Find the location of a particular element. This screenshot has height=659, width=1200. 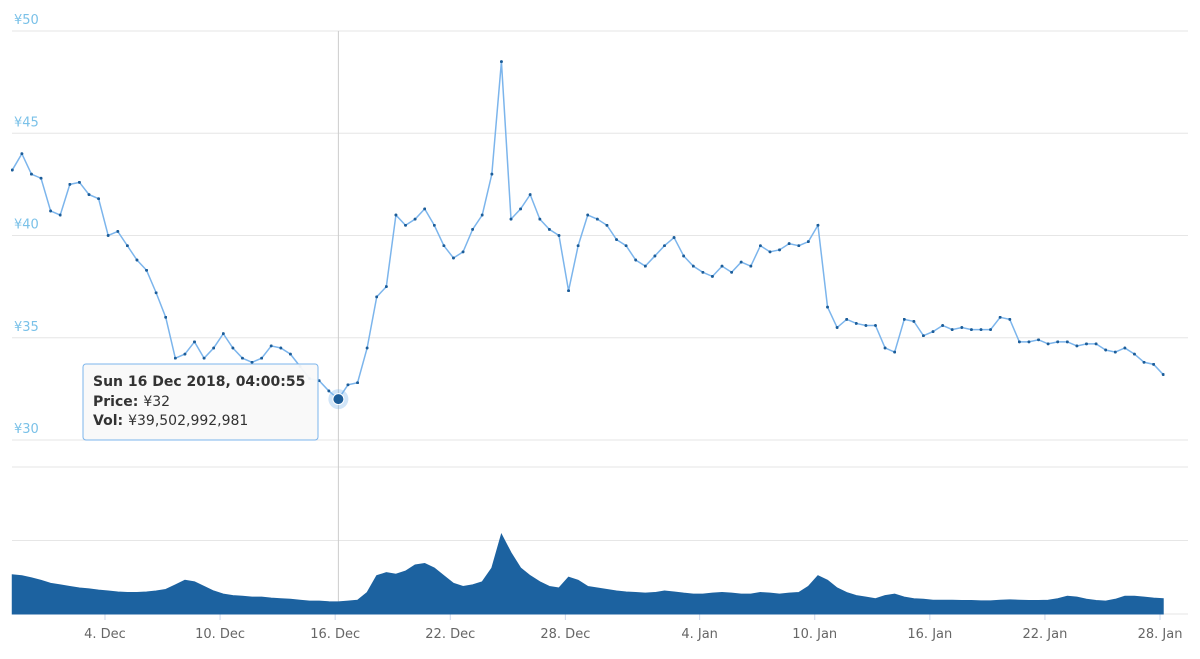

tooltip-value: ¥32 is located at coordinates (156, 402).